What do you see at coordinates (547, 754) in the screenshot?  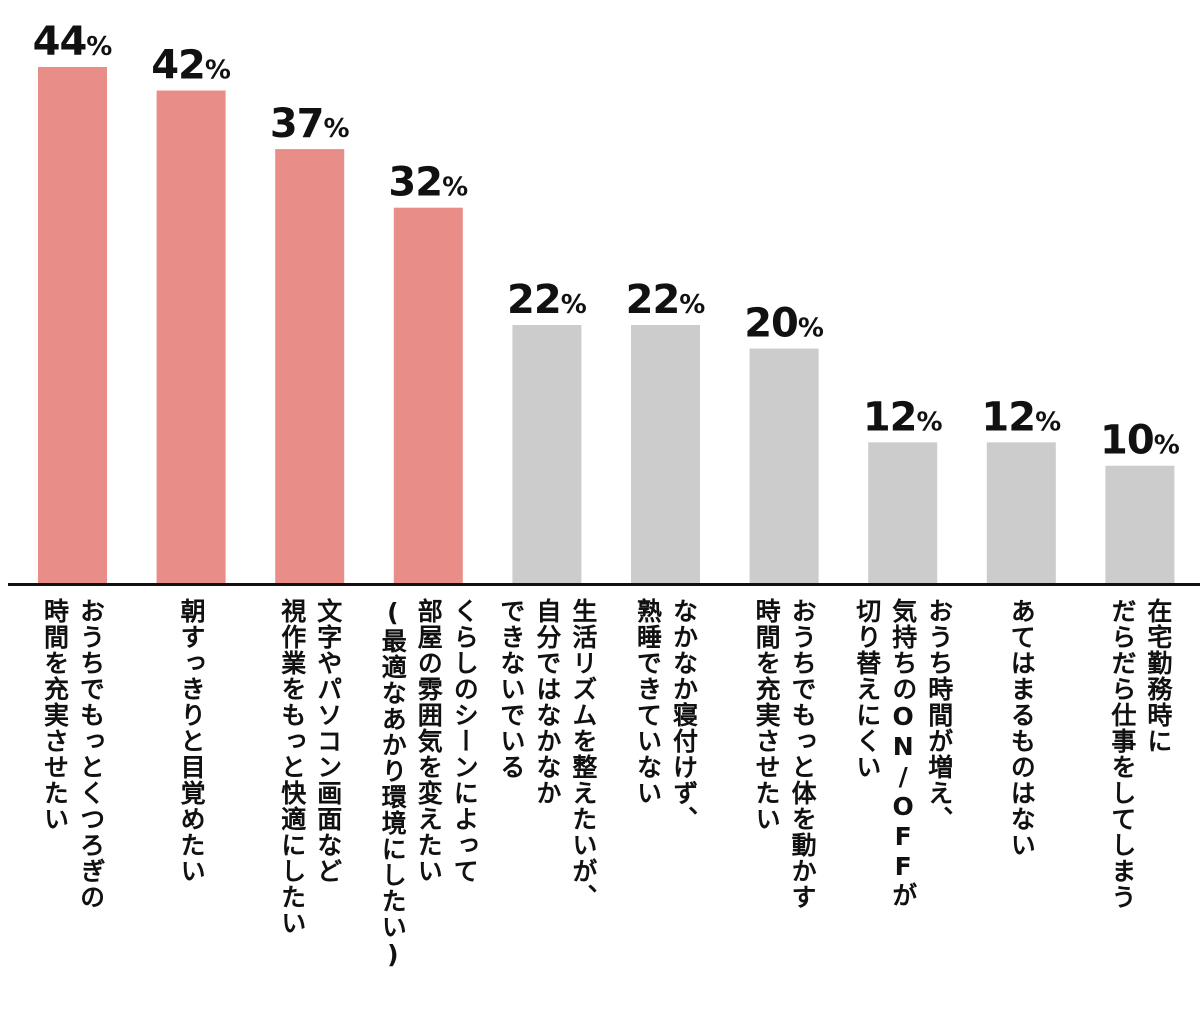 I see `category-label-5: 生活リズムを整えたいが、 自分ではなかなか できないでいる` at bounding box center [547, 754].